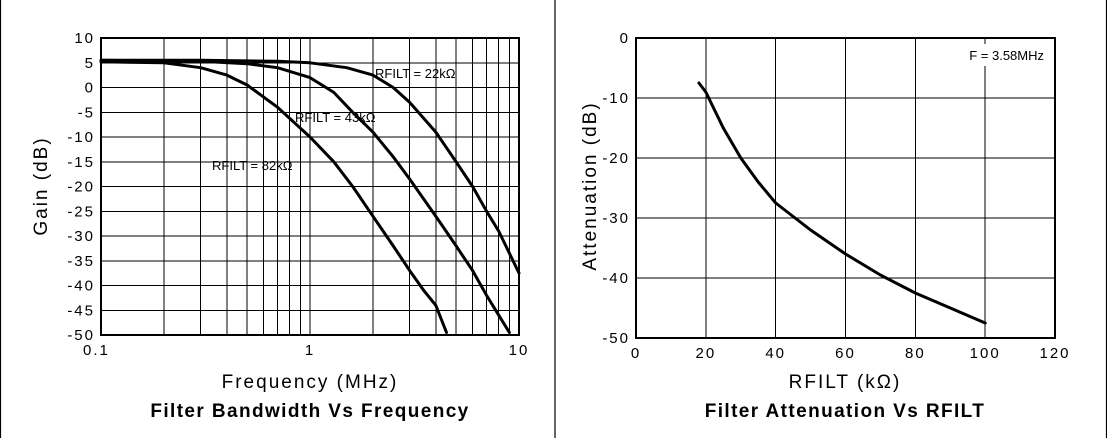  What do you see at coordinates (41, 185) in the screenshot?
I see `bandwidth-y-axis-label: Gain (dB)` at bounding box center [41, 185].